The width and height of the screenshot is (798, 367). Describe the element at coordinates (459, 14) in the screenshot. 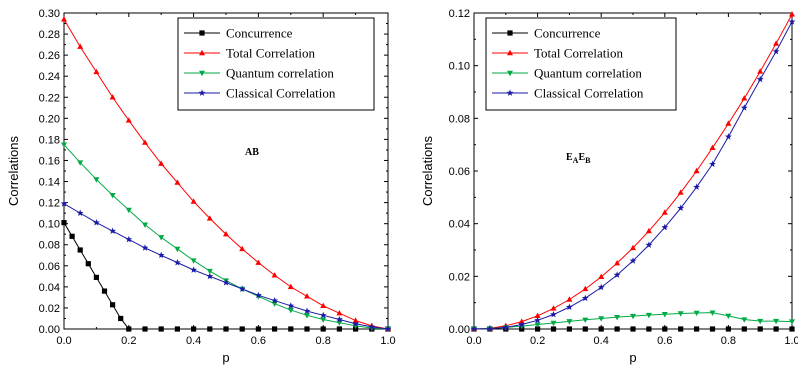

I see `y-tick-label: 0.12` at that location.